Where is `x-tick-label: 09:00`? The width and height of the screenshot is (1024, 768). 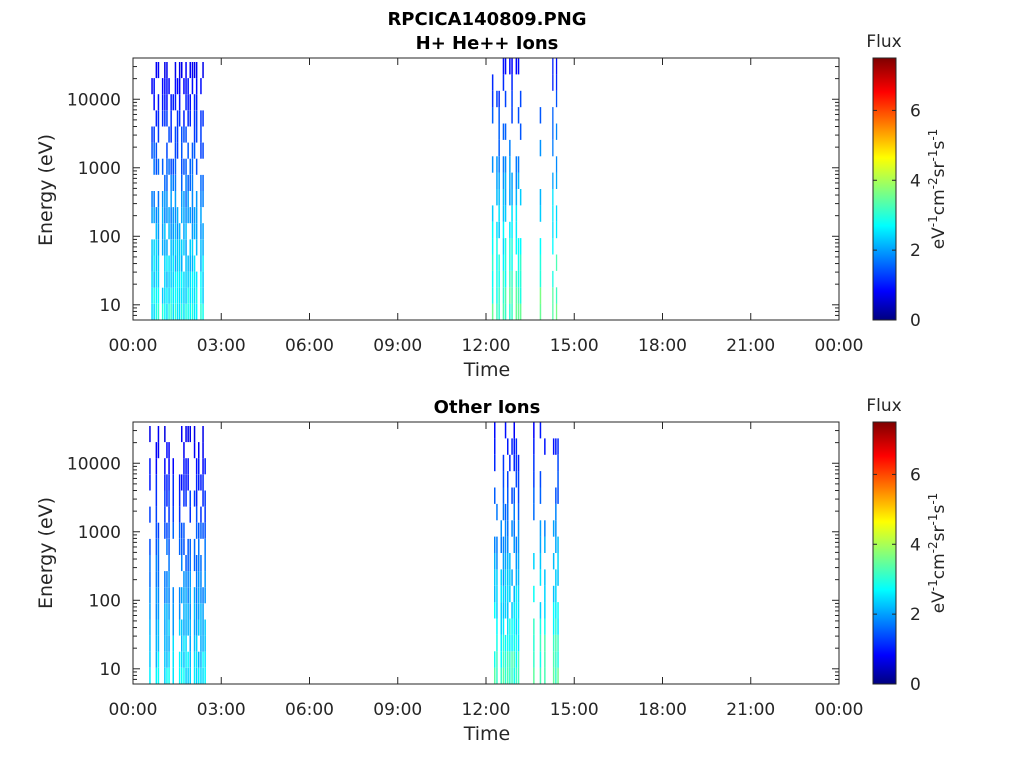 x-tick-label: 09:00 is located at coordinates (397, 710).